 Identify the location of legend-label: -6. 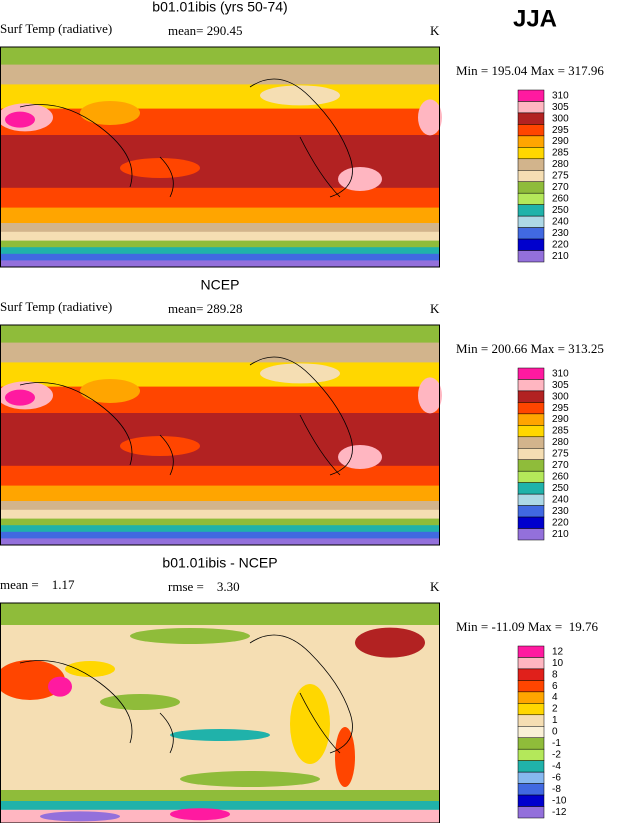
(556, 778).